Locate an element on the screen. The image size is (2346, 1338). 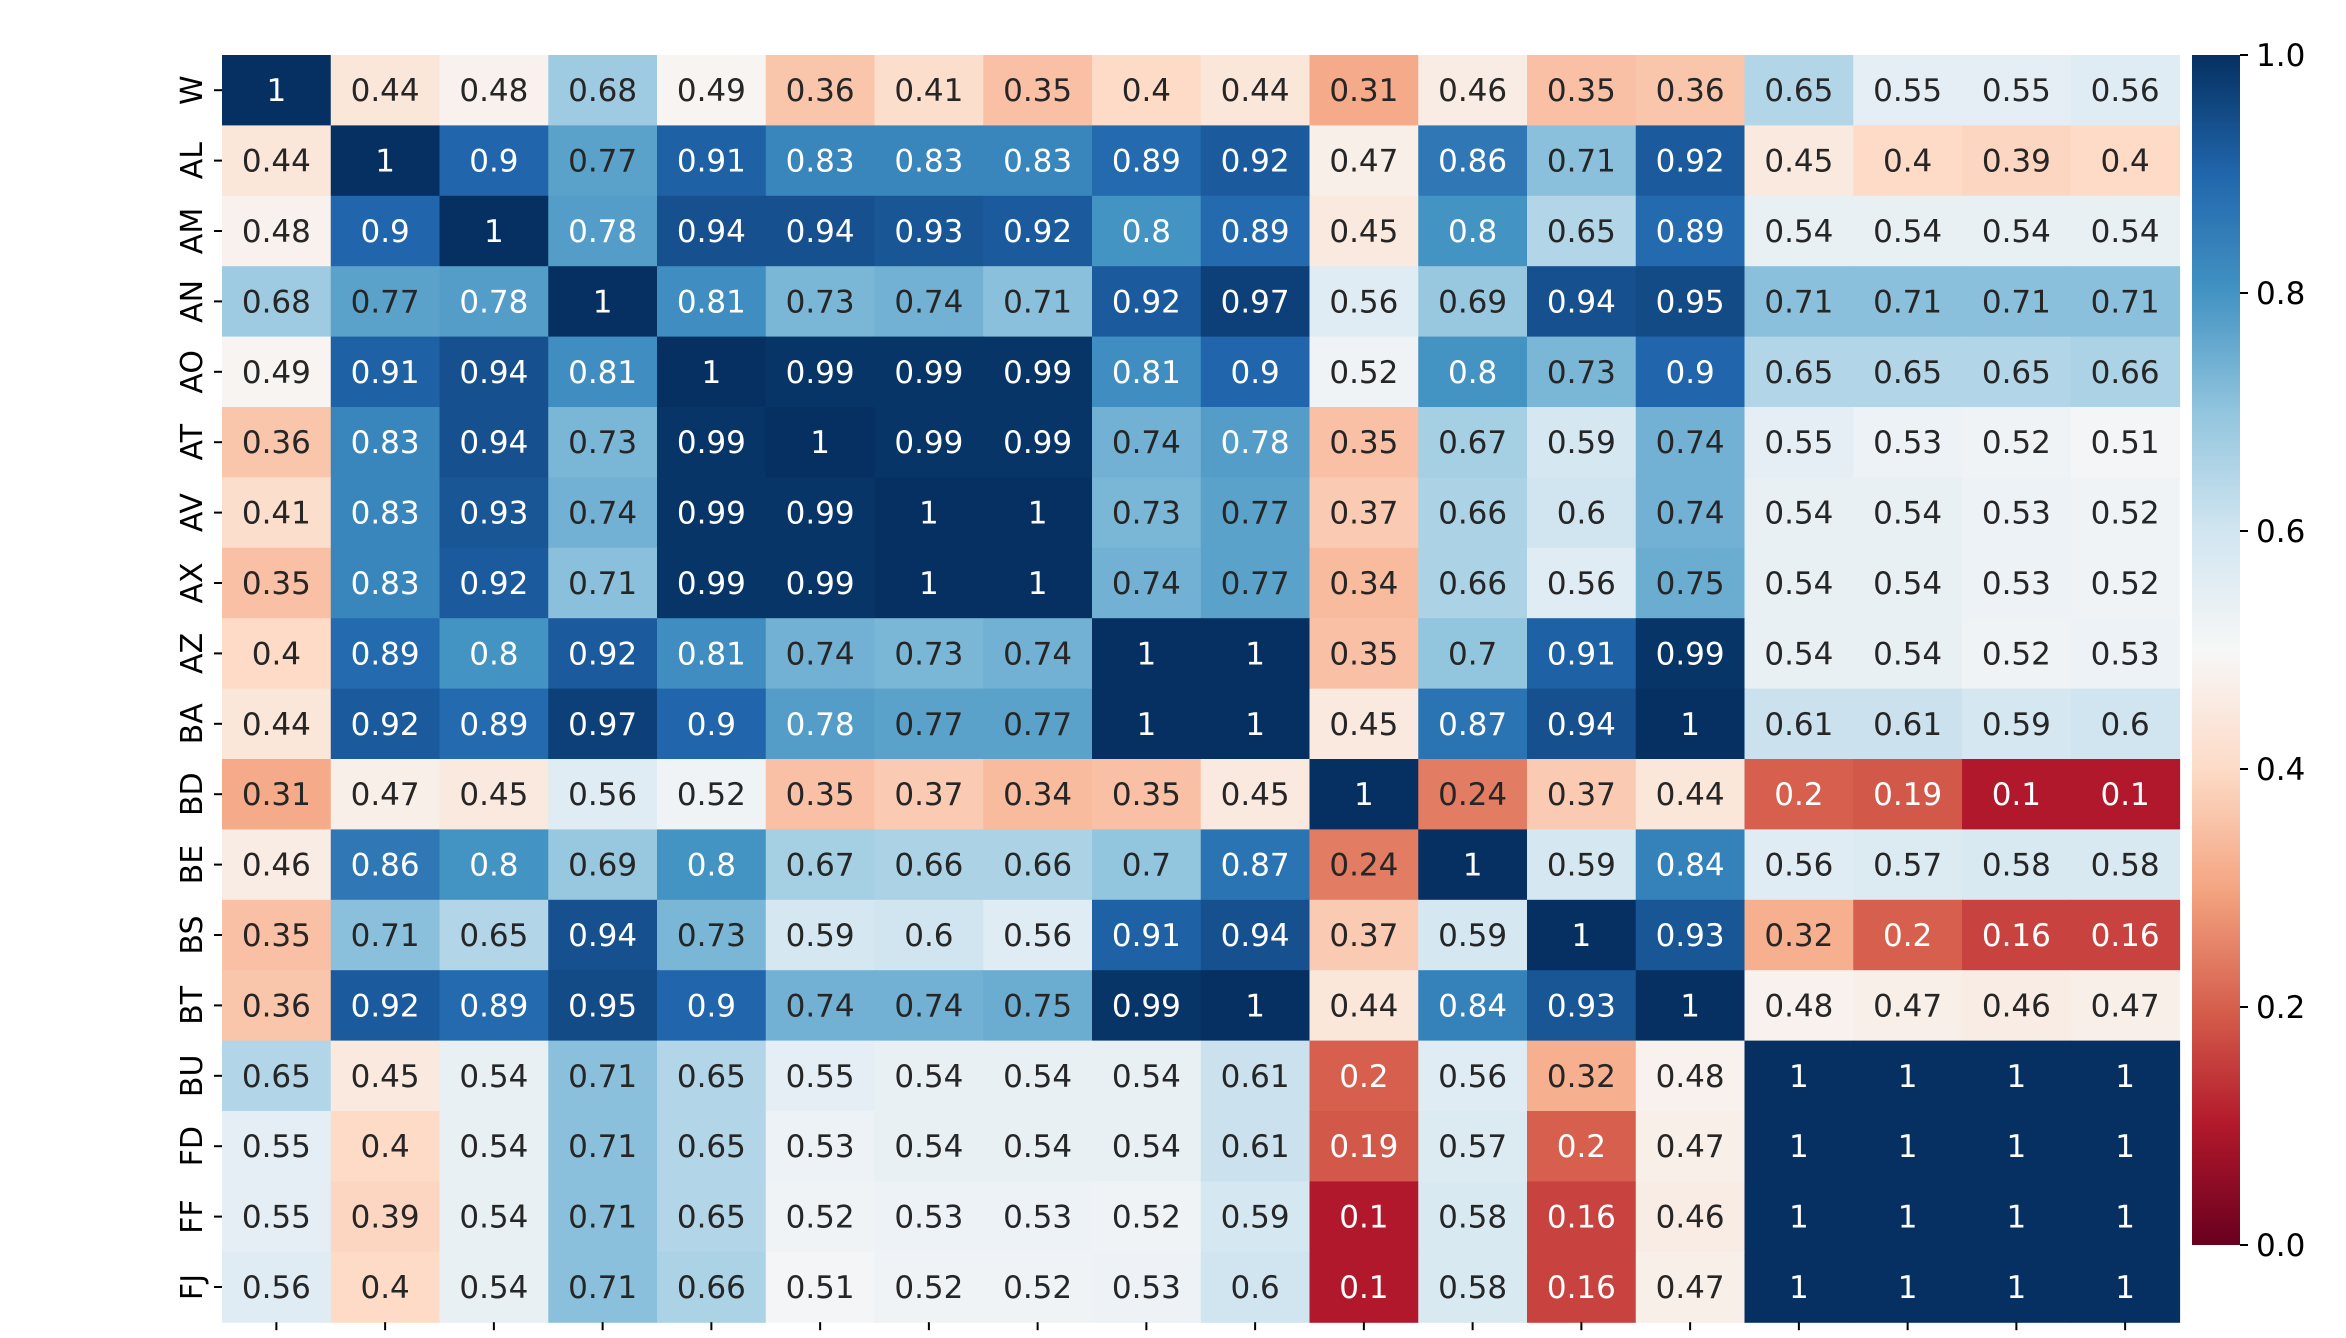
cell-value-label: 0.94 is located at coordinates (493, 443).